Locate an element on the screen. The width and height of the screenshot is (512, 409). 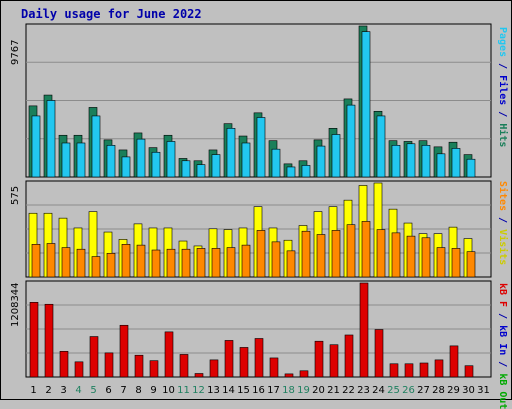
hits-ymax-label: 9767 is located at coordinates (15, 52).